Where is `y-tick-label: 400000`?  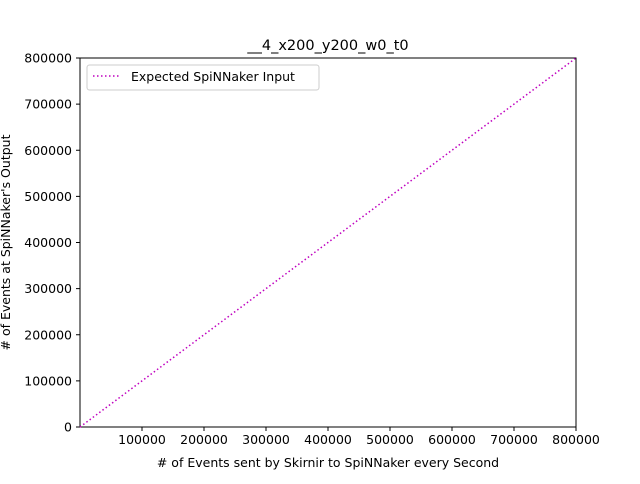 y-tick-label: 400000 is located at coordinates (48, 242).